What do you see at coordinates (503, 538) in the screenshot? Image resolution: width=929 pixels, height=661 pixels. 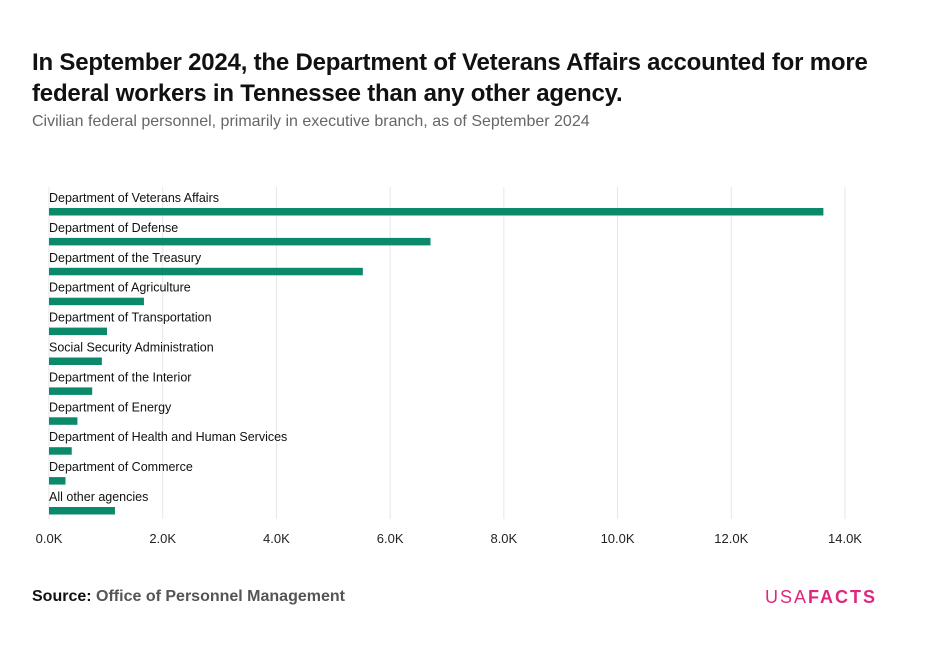 I see `x-tick-label: 8.0K` at bounding box center [503, 538].